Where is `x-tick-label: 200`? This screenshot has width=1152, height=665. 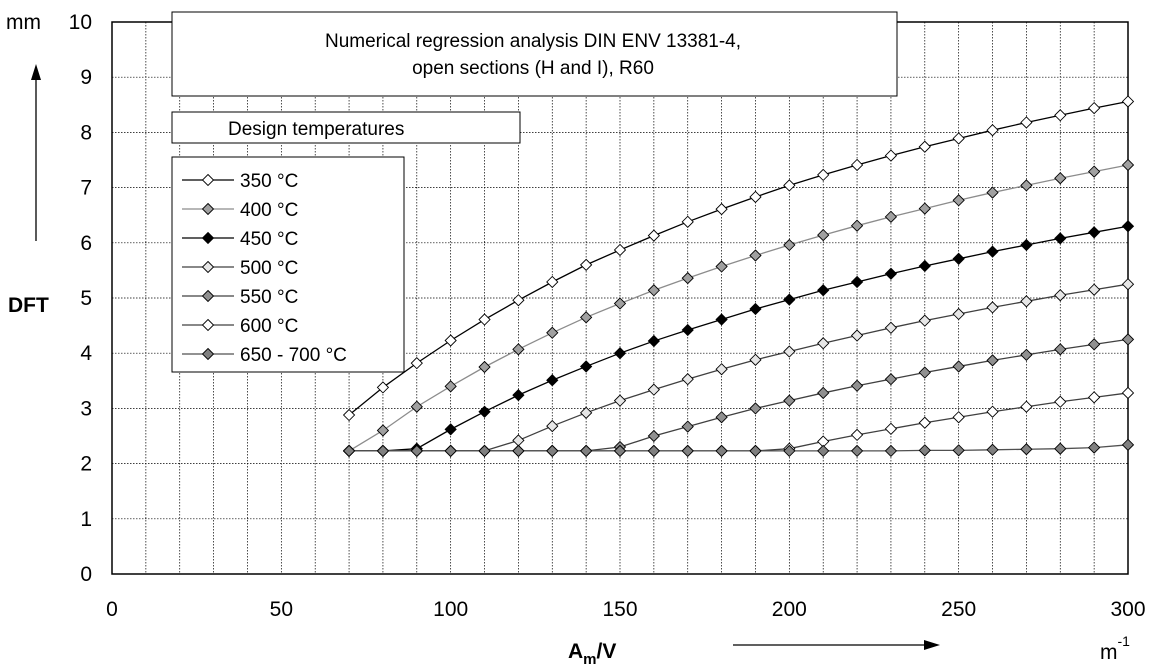 x-tick-label: 200 is located at coordinates (789, 609).